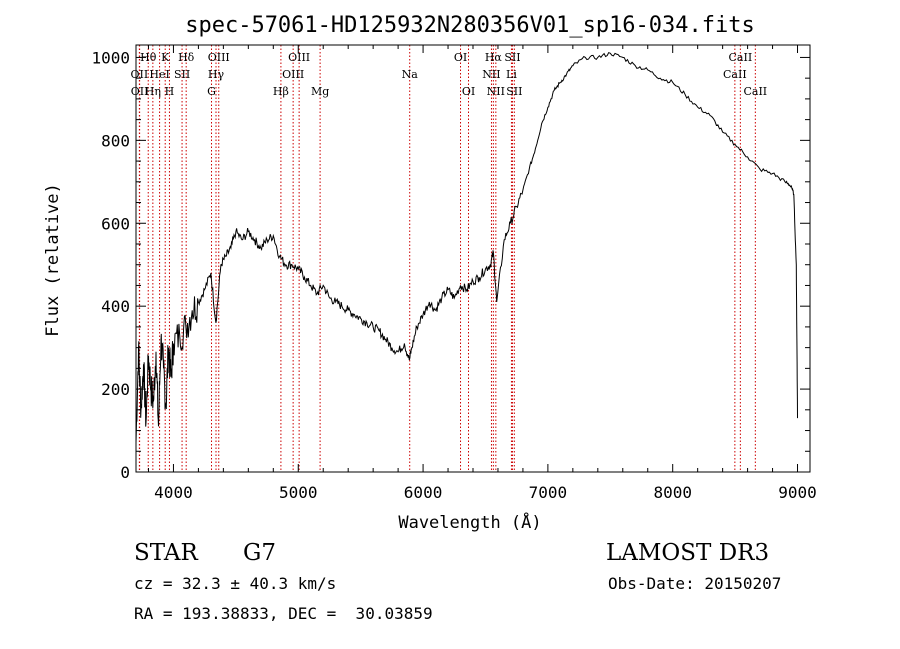  I want to click on x-tick-label: 6000, so click(423, 492).